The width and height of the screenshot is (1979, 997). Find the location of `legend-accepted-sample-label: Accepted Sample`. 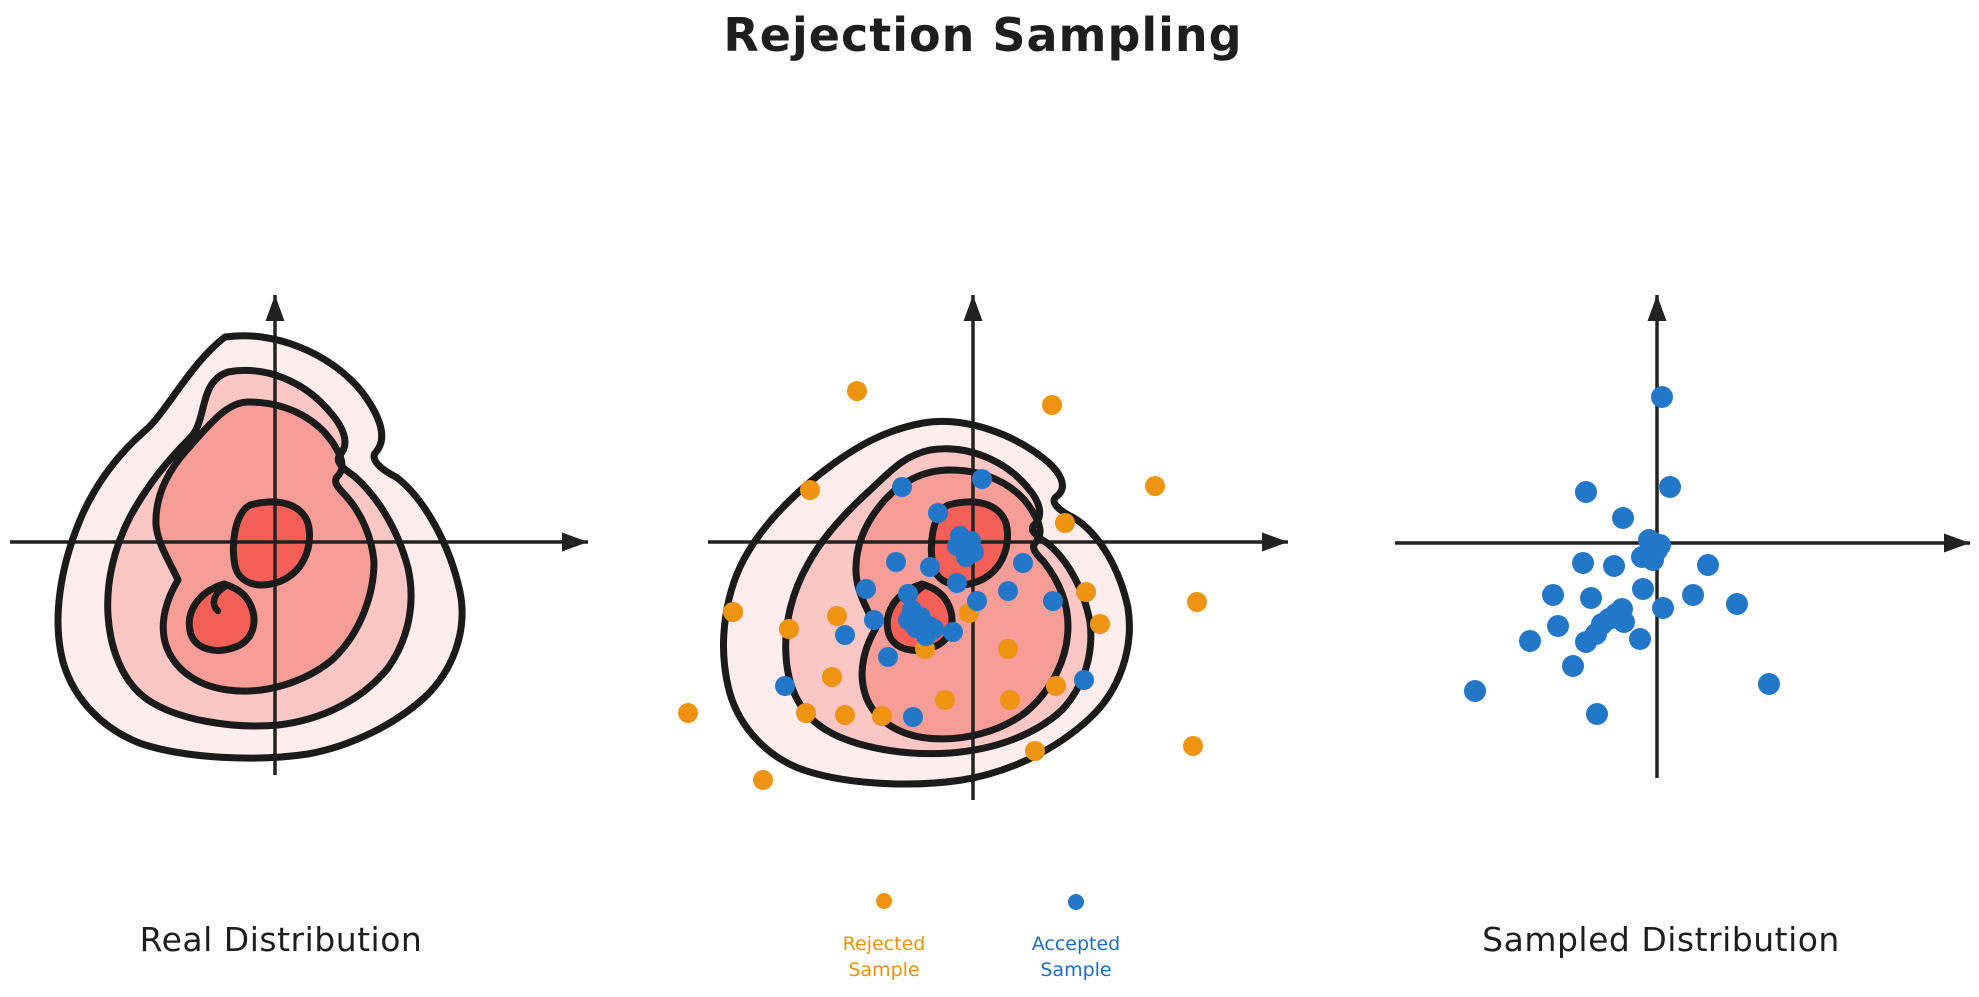

legend-accepted-sample-label: Accepted Sample is located at coordinates (1076, 957).